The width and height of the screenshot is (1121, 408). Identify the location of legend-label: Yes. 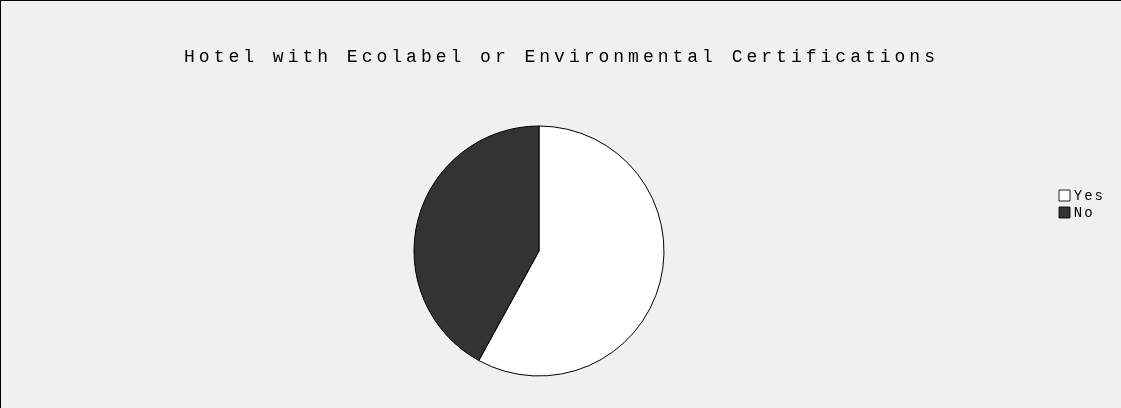
(1089, 195).